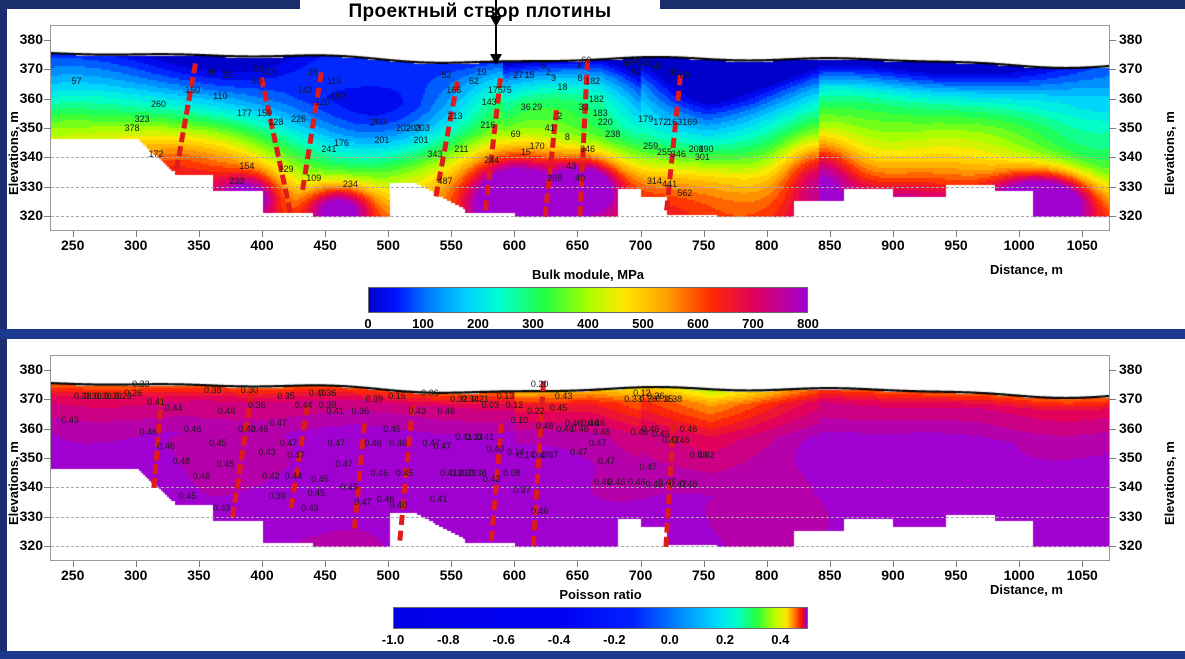 The image size is (1185, 659). Describe the element at coordinates (305, 89) in the screenshot. I see `data-label: 142` at that location.